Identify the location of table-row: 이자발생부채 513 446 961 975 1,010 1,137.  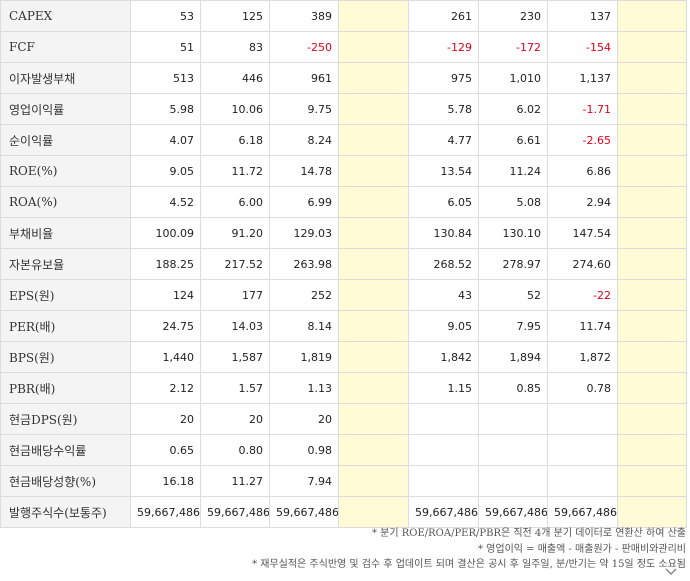
(343, 78).